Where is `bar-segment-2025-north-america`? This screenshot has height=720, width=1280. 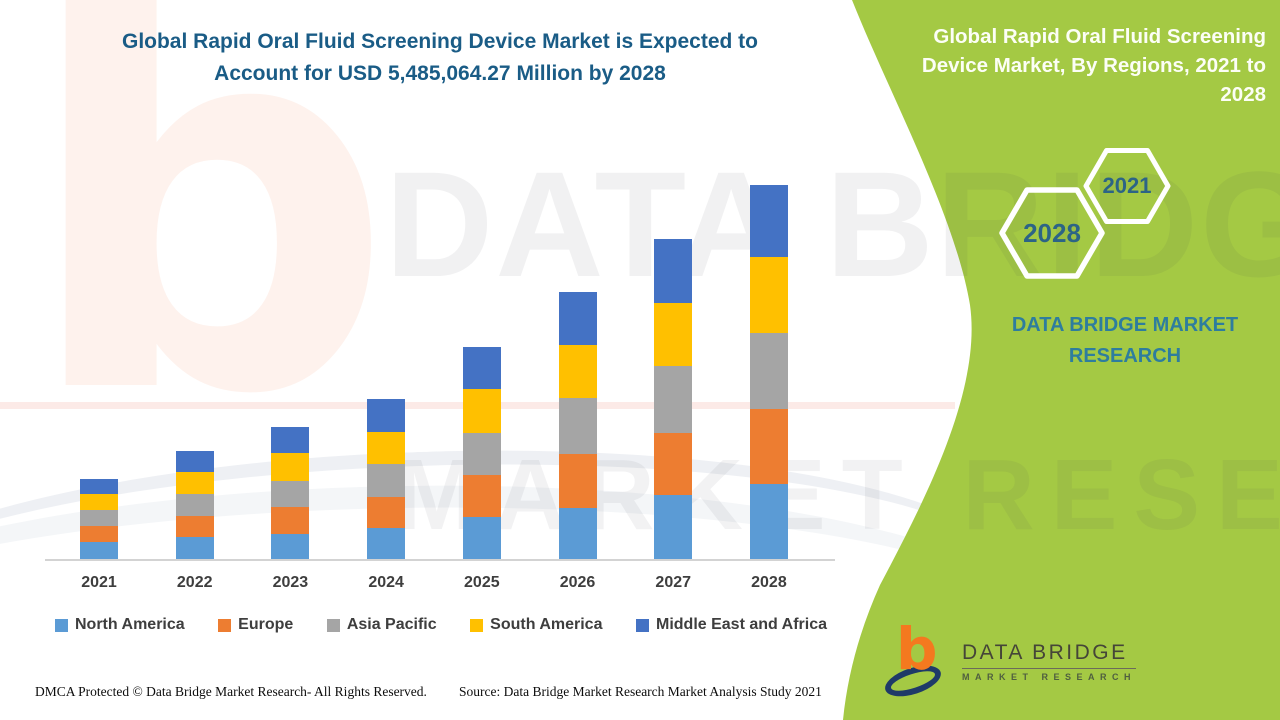
bar-segment-2025-north-america is located at coordinates (481, 538).